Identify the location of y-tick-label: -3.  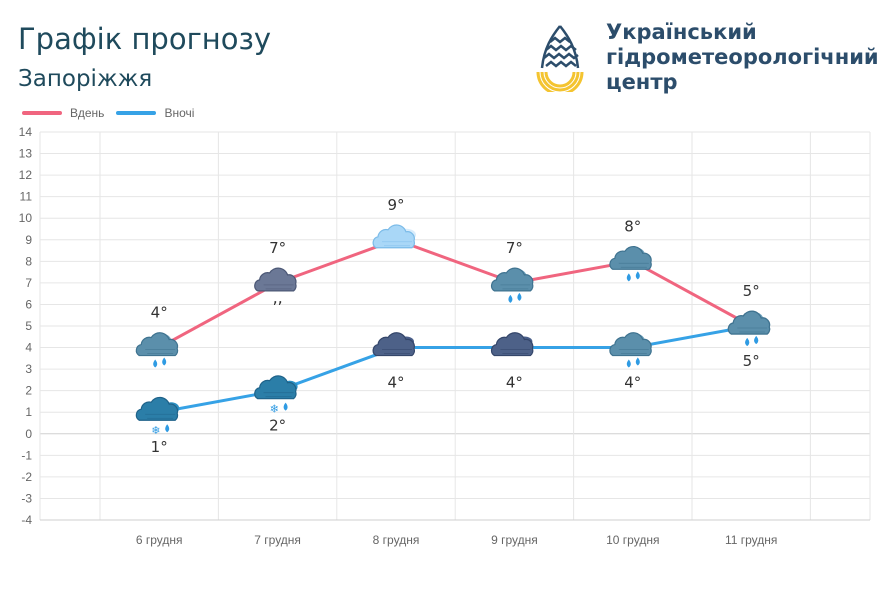
(26, 498).